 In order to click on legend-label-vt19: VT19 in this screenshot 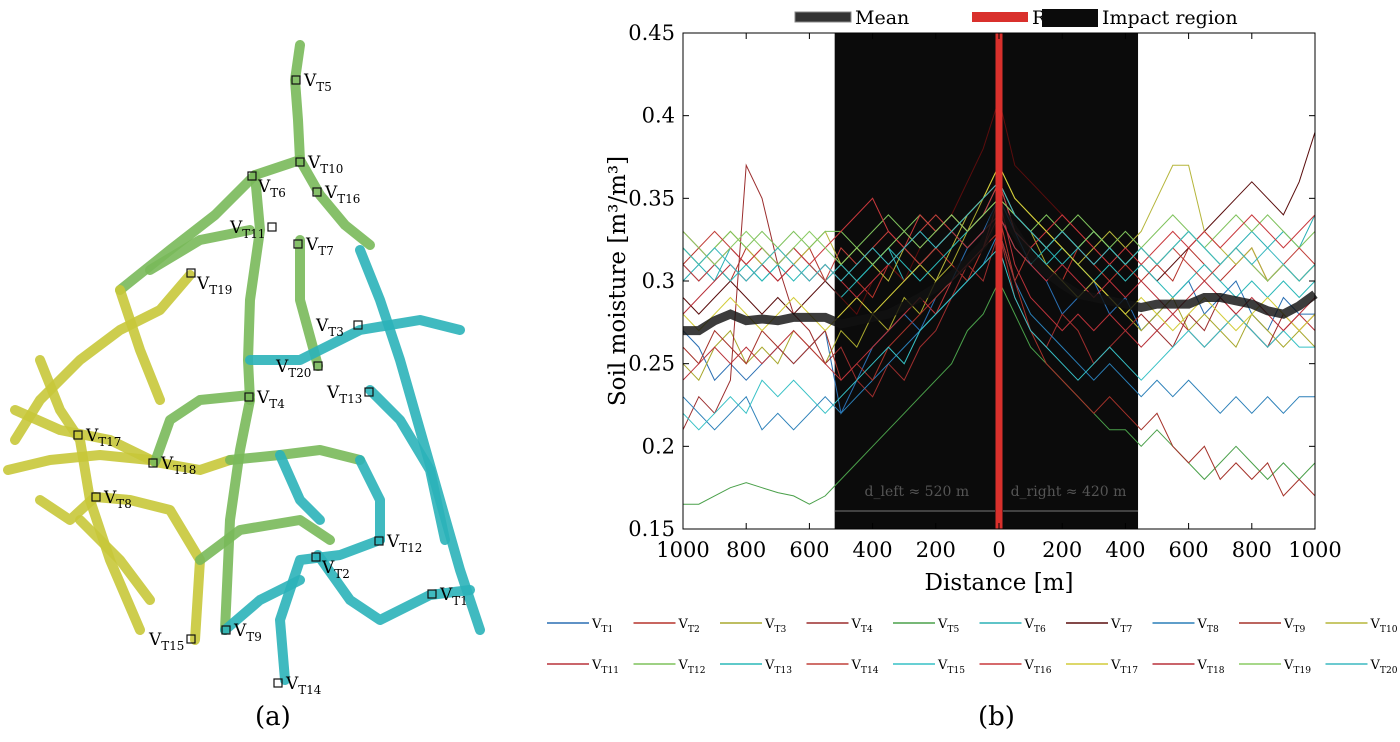, I will do `click(1297, 667)`.